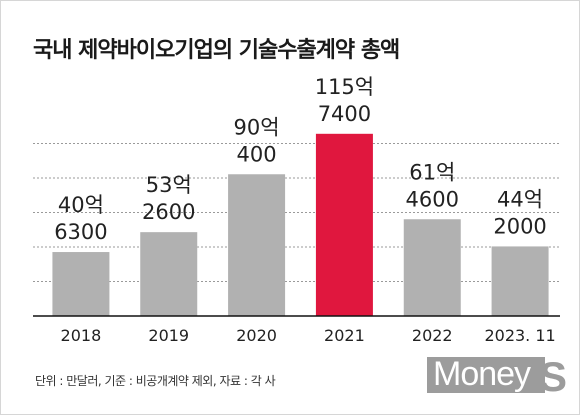  Describe the element at coordinates (344, 87) in the screenshot. I see `data-label: 115억` at that location.